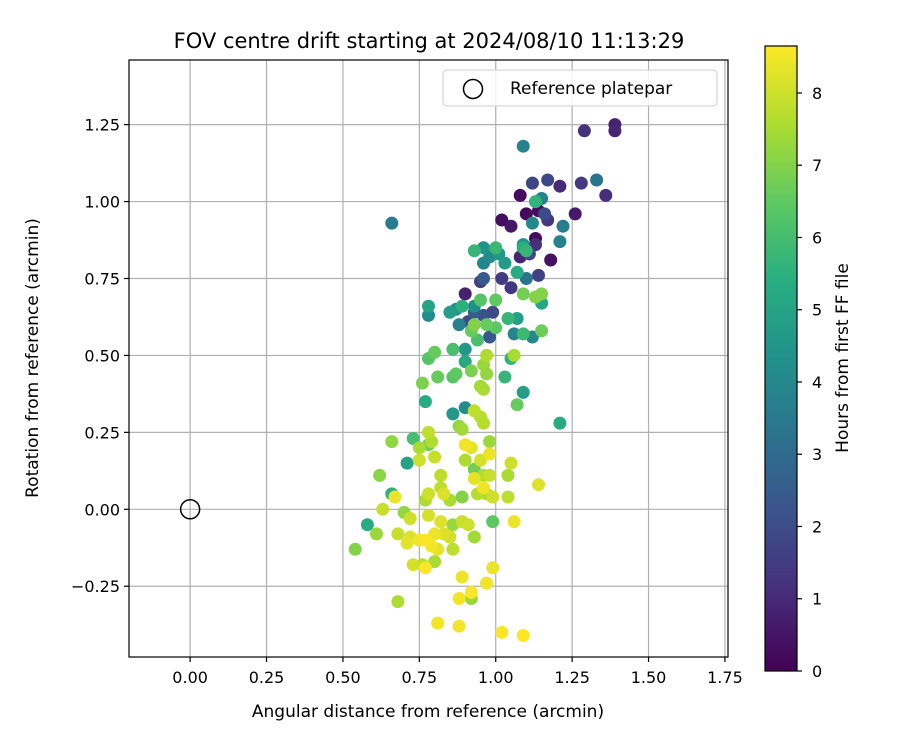  Describe the element at coordinates (343, 677) in the screenshot. I see `x-tick-label: 0.50` at that location.